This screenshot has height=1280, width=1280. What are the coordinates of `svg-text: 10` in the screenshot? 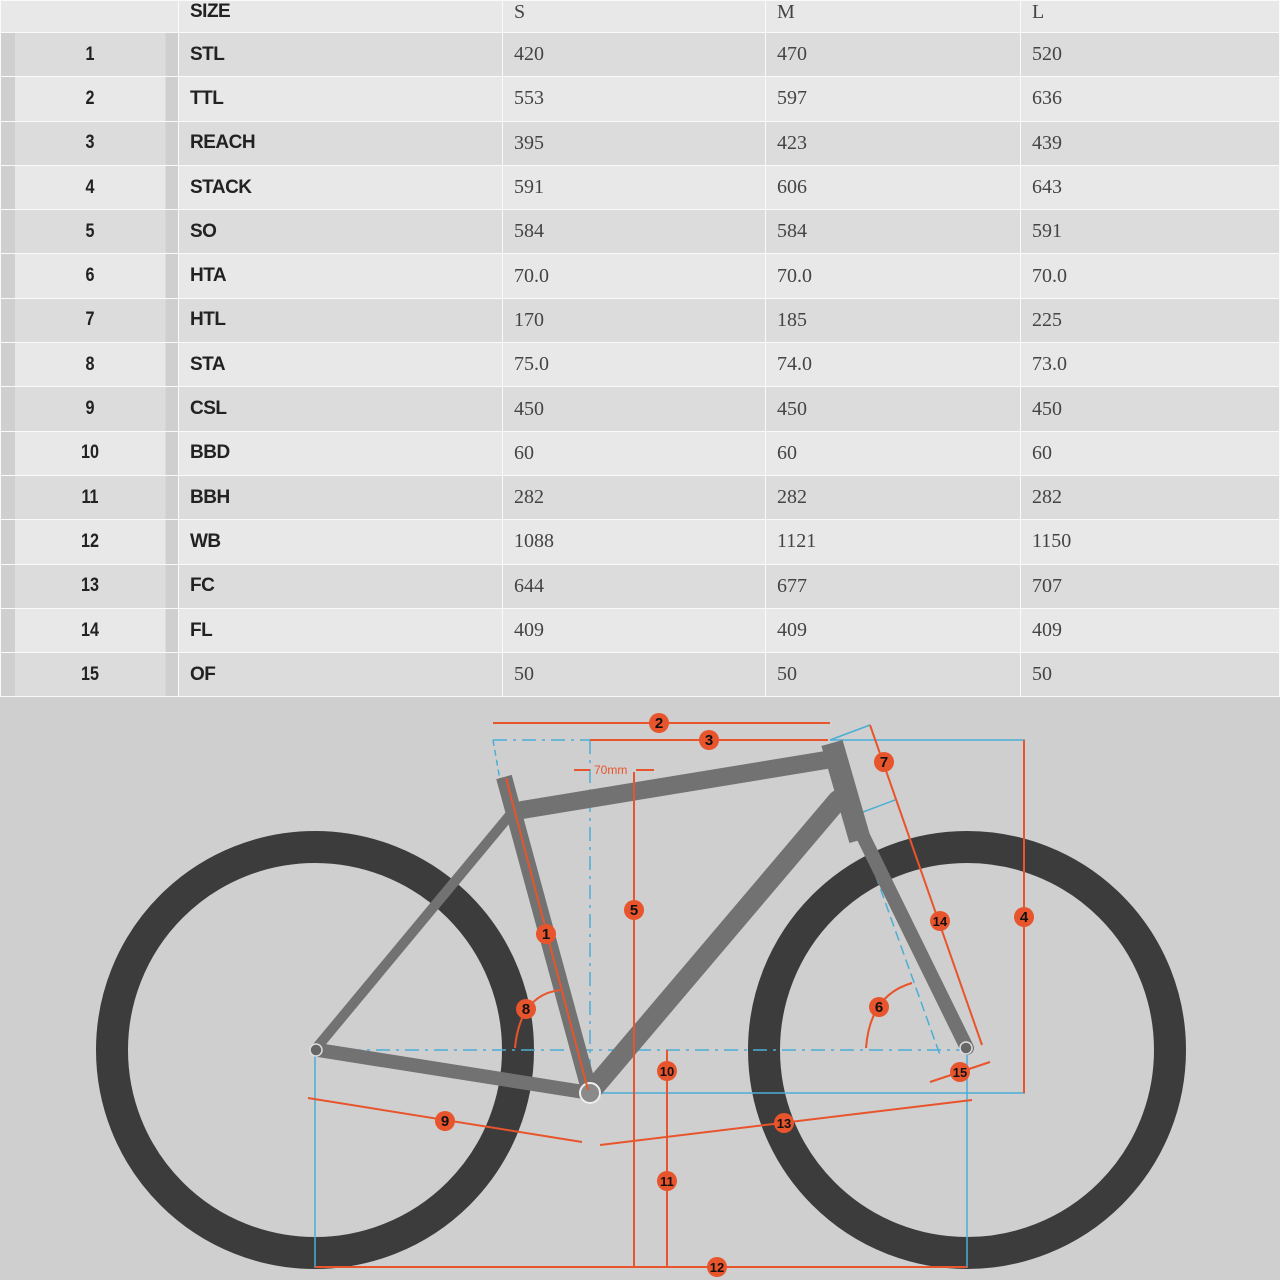 It's located at (667, 1071).